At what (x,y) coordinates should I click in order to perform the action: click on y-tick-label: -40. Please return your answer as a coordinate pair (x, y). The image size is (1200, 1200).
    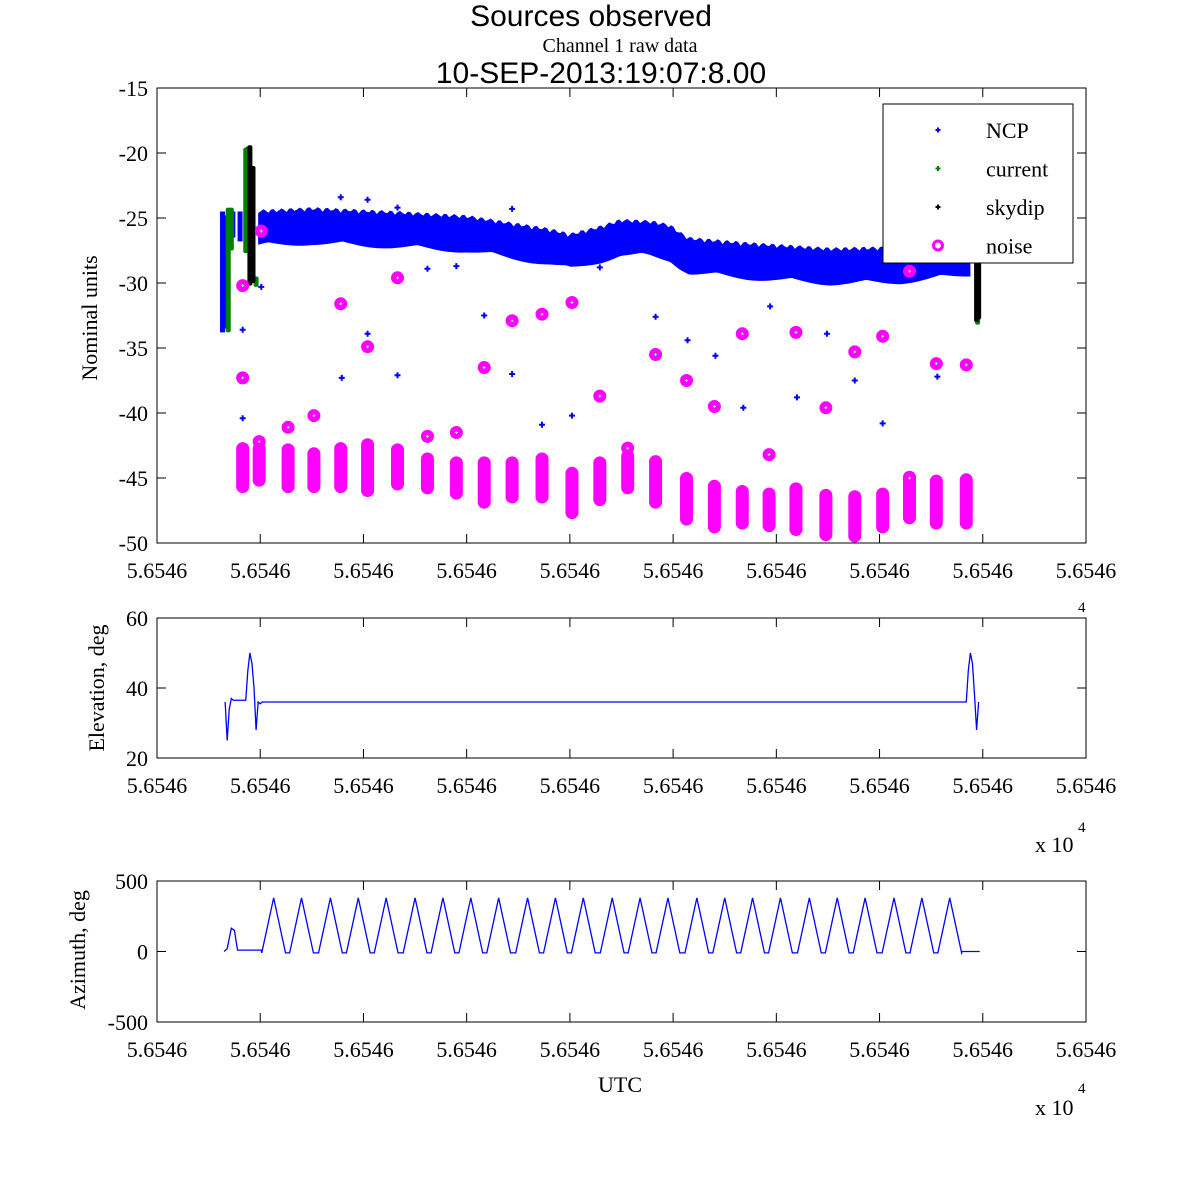
    Looking at the image, I should click on (133, 413).